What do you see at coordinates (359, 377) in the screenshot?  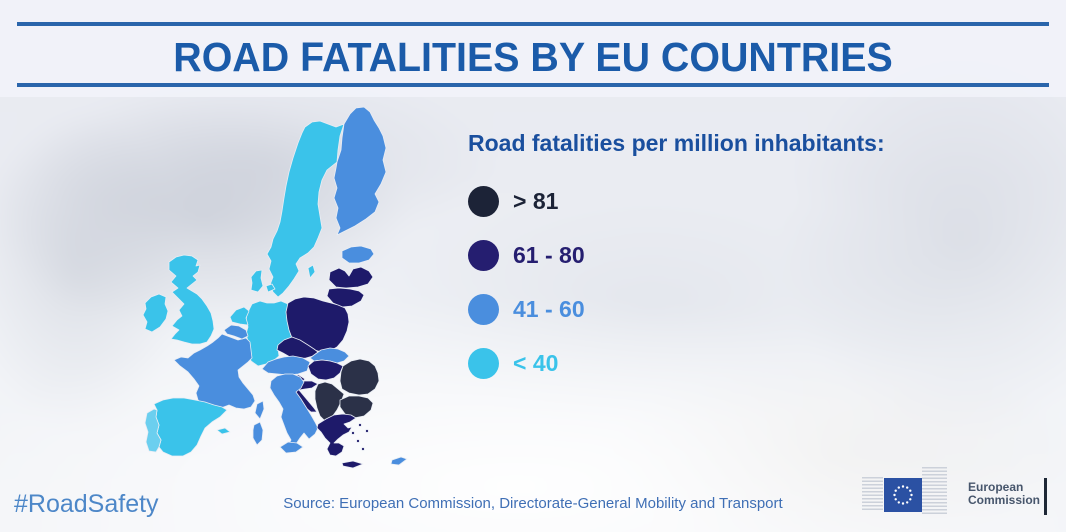 I see `map-country-romania` at bounding box center [359, 377].